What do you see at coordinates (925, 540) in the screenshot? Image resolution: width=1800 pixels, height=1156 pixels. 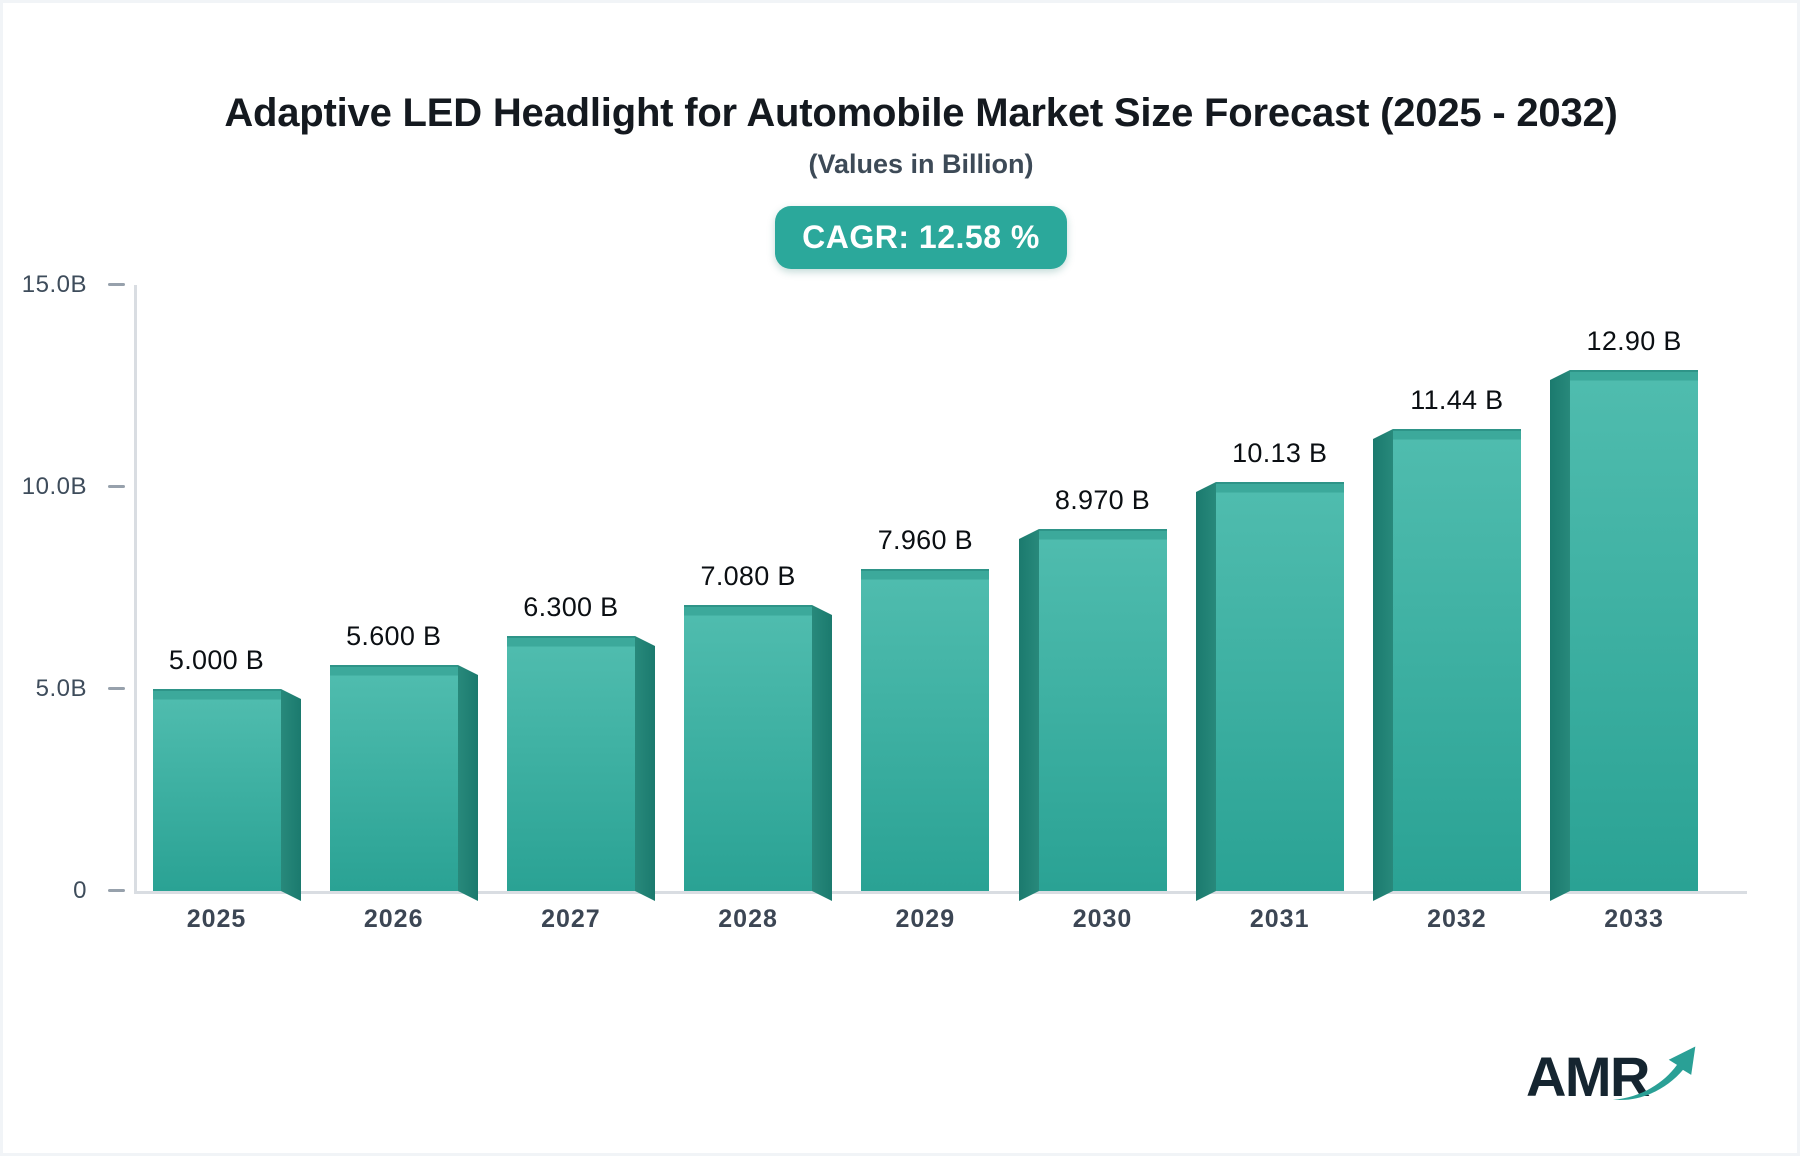 I see `value-label-2029: 7.960 B` at bounding box center [925, 540].